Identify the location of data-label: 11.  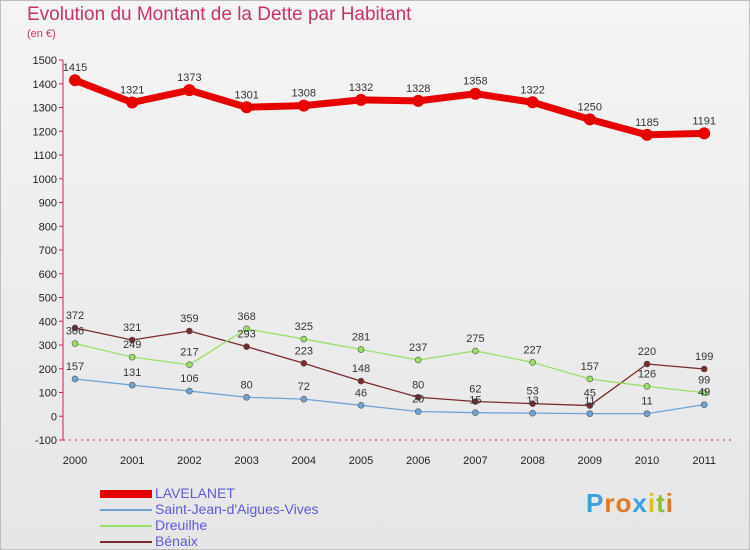
(589, 402).